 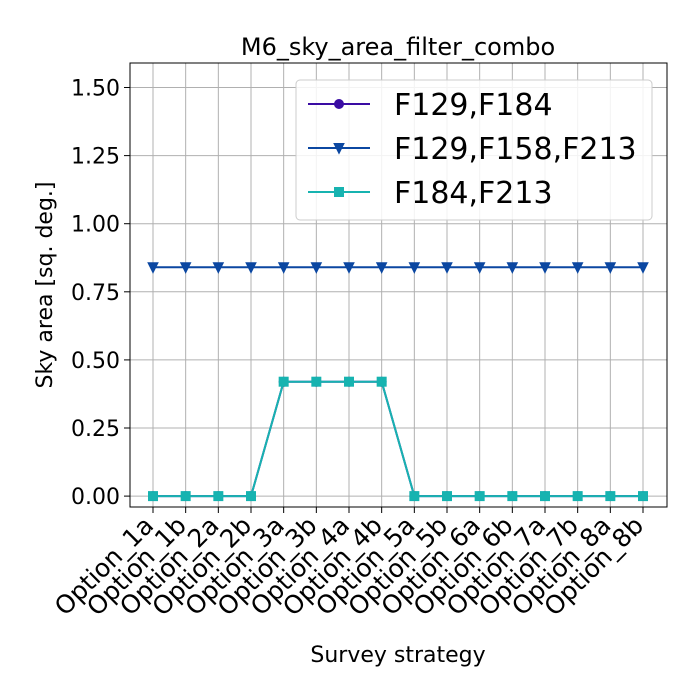 I want to click on legend-label: F184,F213, so click(x=473, y=193).